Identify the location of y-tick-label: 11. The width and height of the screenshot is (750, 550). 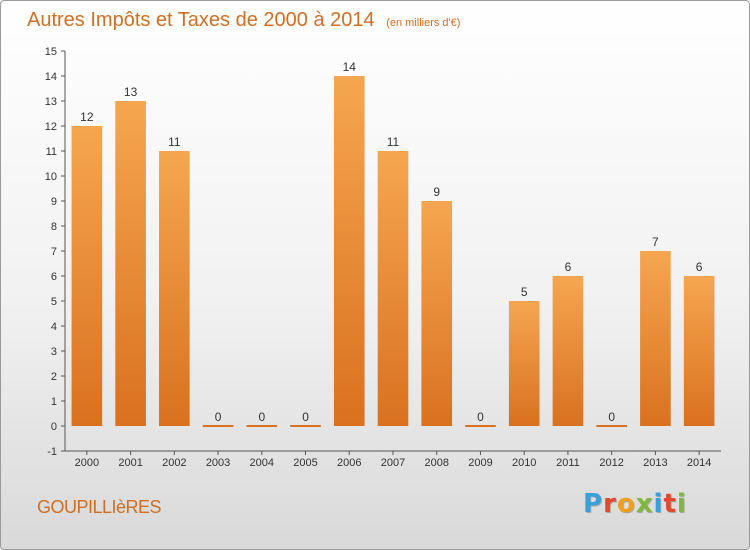
(51, 152).